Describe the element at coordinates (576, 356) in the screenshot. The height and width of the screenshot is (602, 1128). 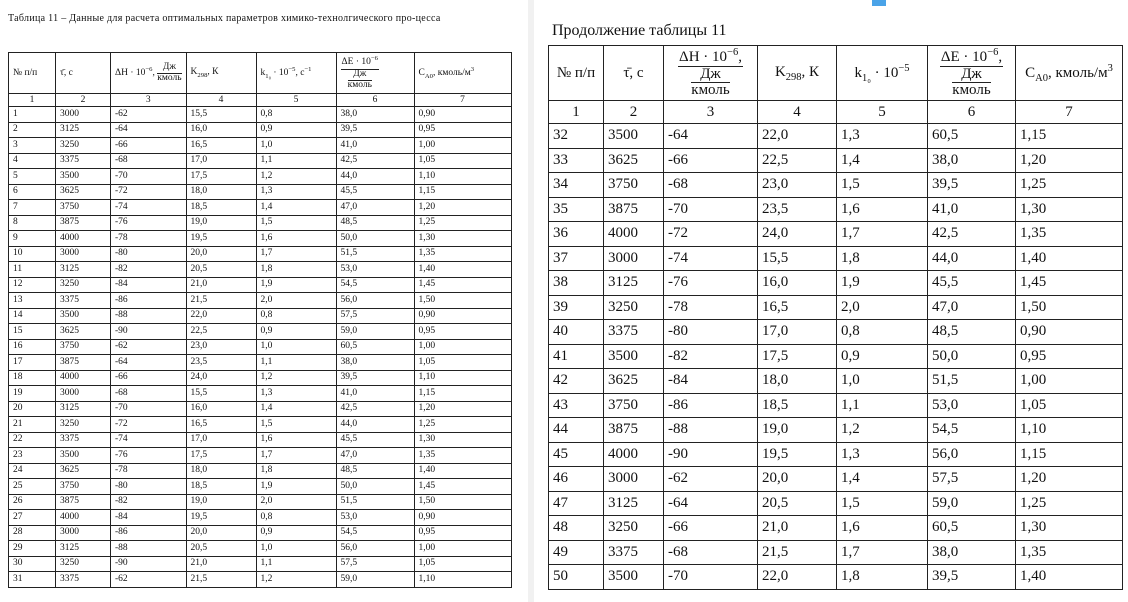
I see `table-cell: 41` at that location.